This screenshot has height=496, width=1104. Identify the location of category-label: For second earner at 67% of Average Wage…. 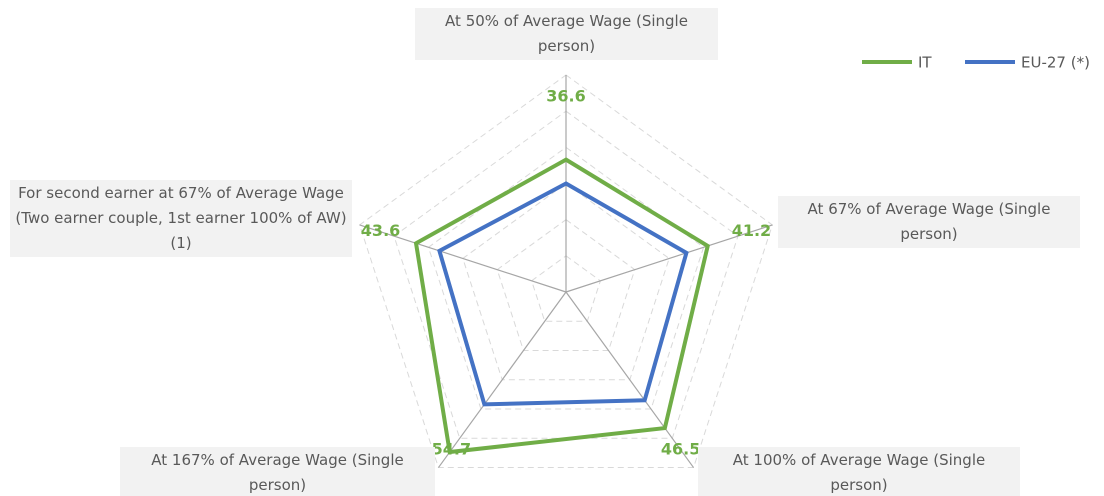
(181, 218).